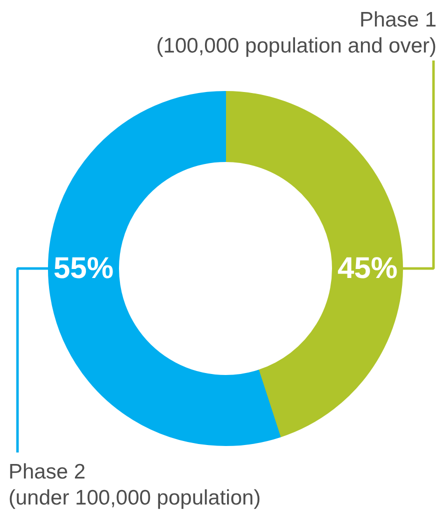  What do you see at coordinates (83, 268) in the screenshot?
I see `data-label: 55%` at bounding box center [83, 268].